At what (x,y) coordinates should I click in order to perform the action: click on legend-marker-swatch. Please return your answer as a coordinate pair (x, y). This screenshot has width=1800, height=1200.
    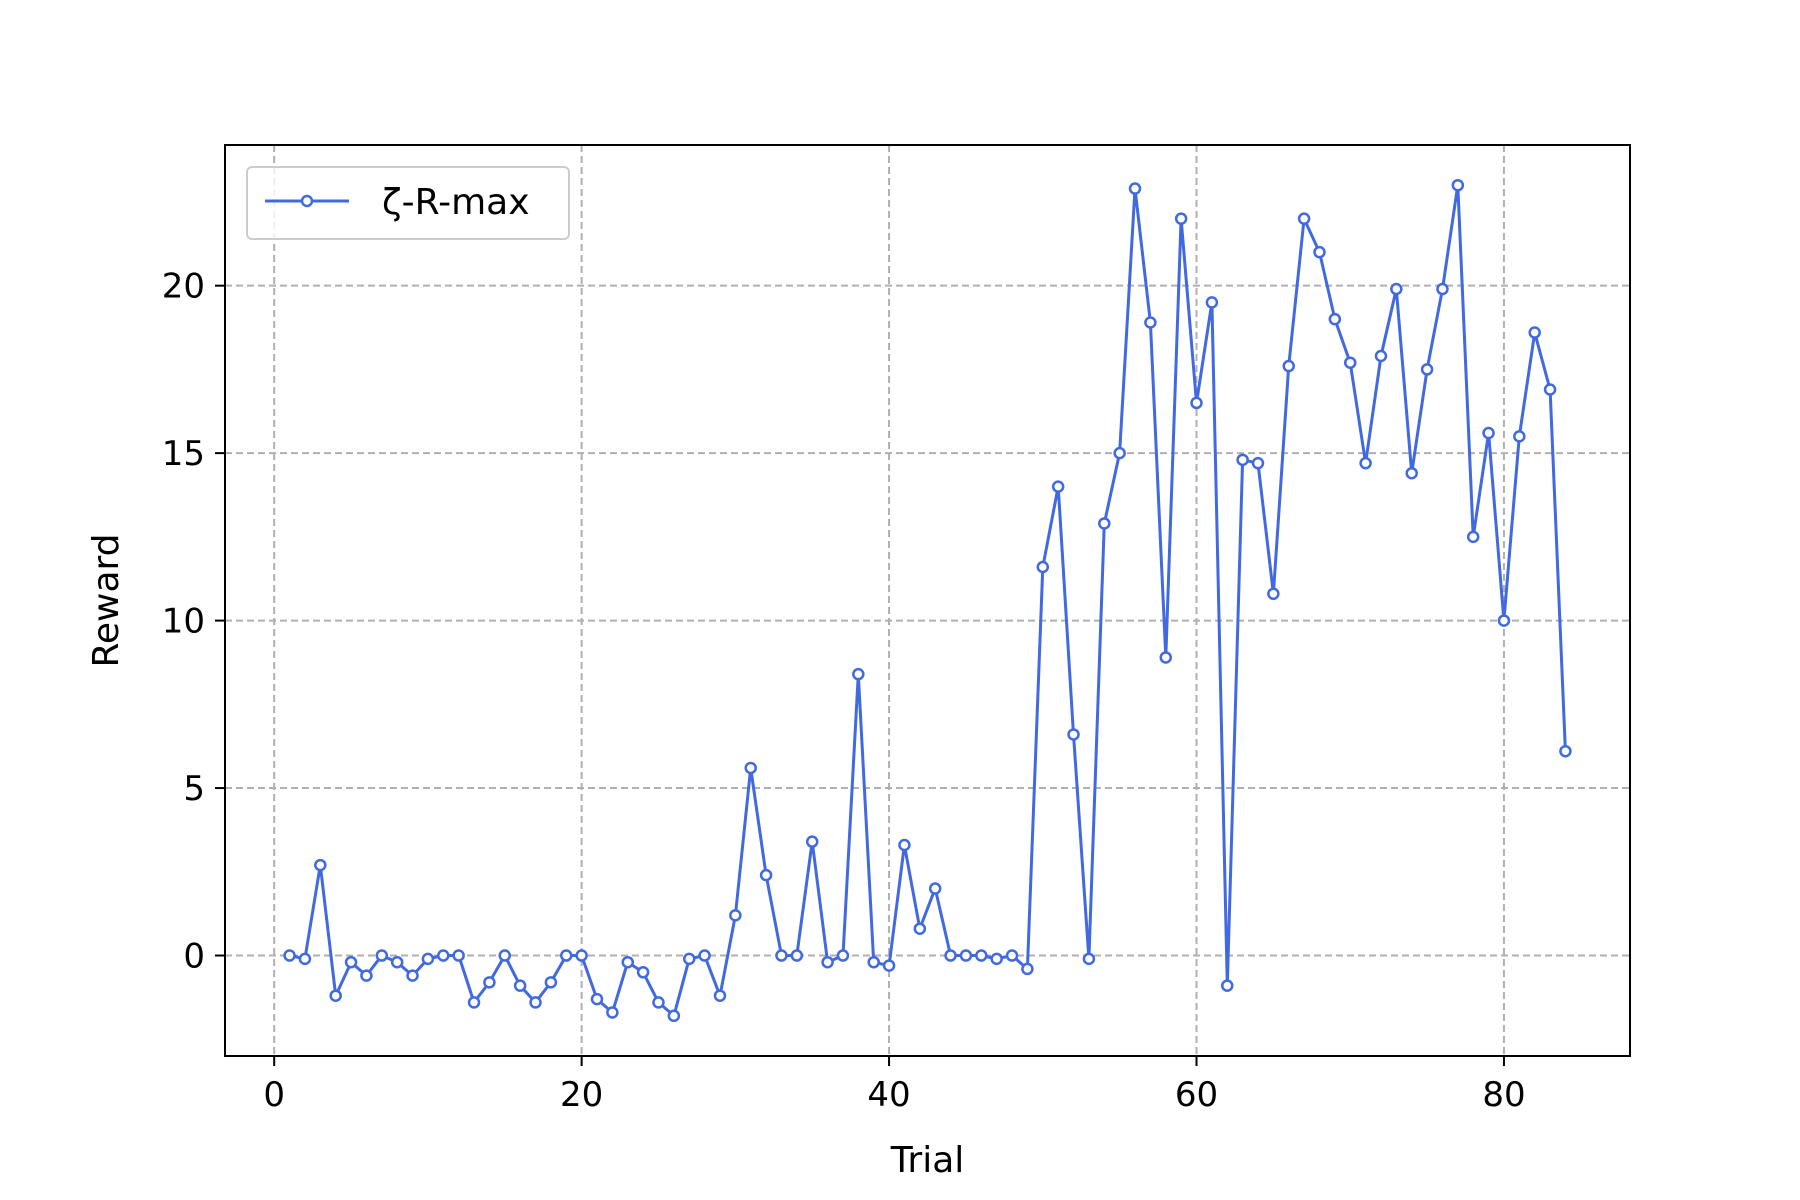
    Looking at the image, I should click on (307, 201).